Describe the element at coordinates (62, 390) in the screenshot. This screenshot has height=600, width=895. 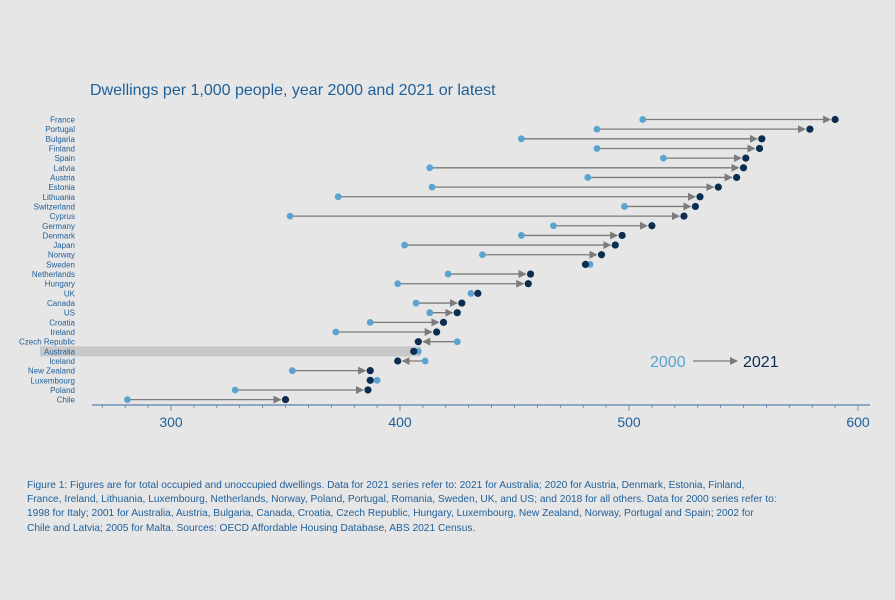
I see `category-label: Poland` at that location.